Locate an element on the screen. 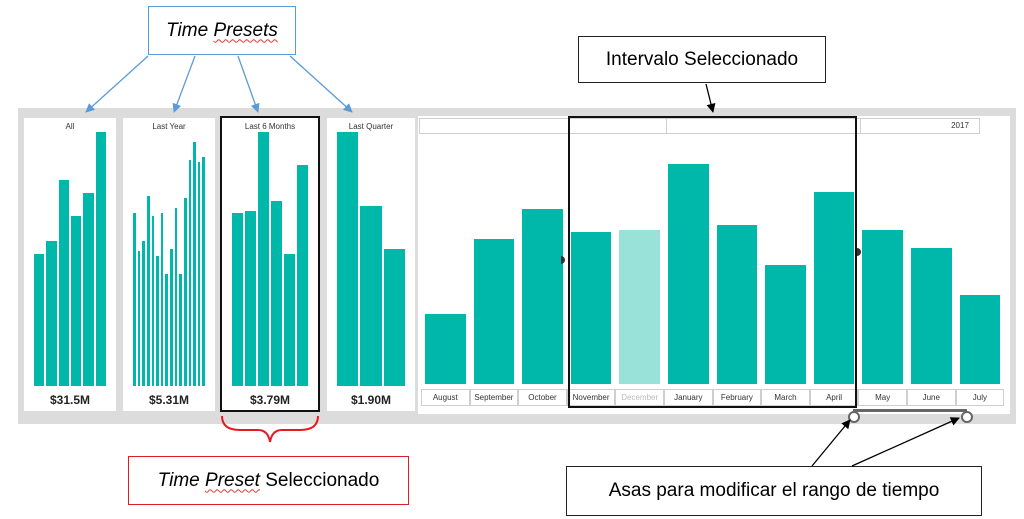 The width and height of the screenshot is (1024, 519). timeline-bar-june is located at coordinates (931, 316).